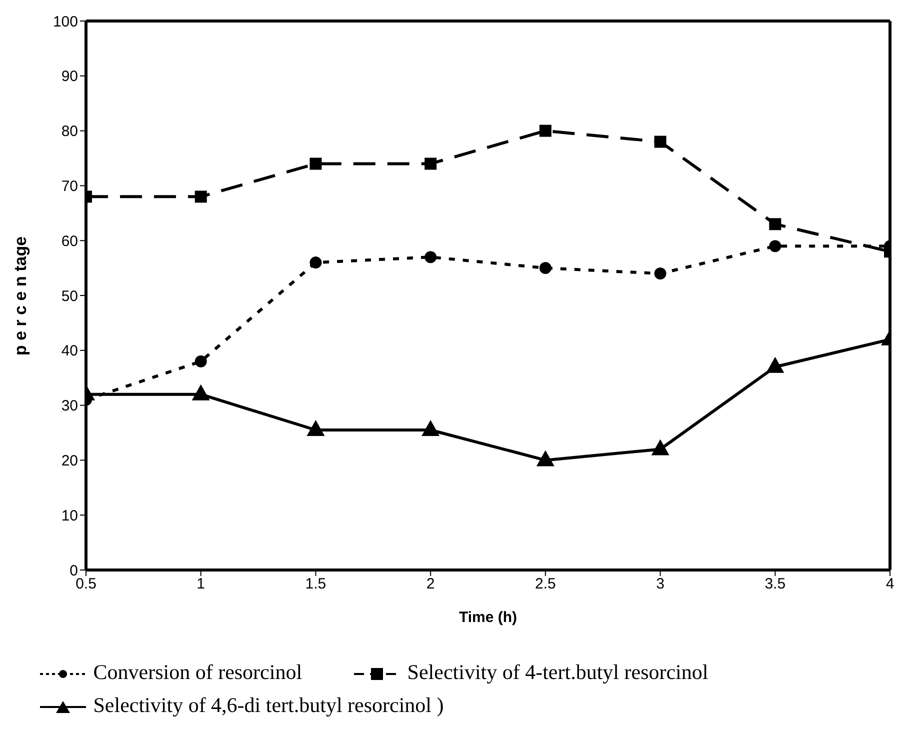 The image size is (917, 744). Describe the element at coordinates (74, 571) in the screenshot. I see `y-tick-label: 0` at that location.